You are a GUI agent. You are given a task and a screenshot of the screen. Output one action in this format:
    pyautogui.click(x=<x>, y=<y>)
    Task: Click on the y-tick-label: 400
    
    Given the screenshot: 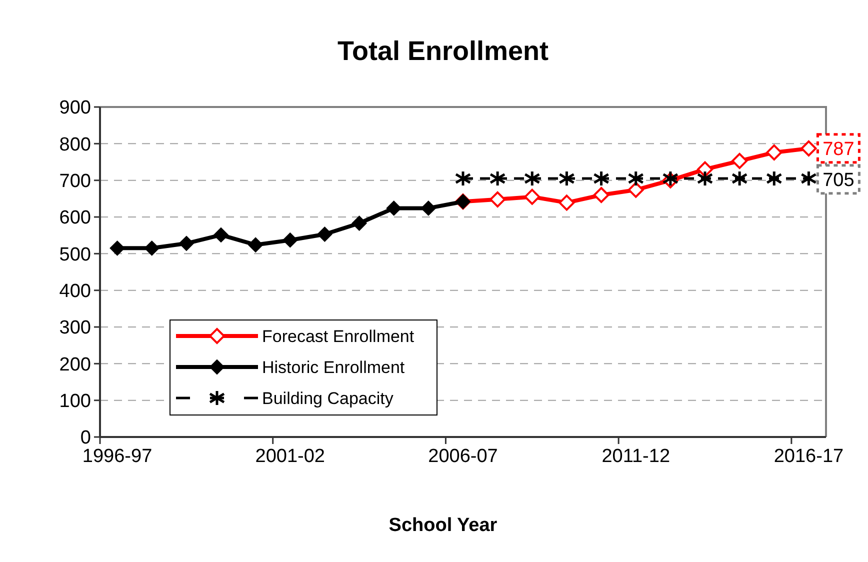 What is the action you would take?
    pyautogui.click(x=75, y=291)
    